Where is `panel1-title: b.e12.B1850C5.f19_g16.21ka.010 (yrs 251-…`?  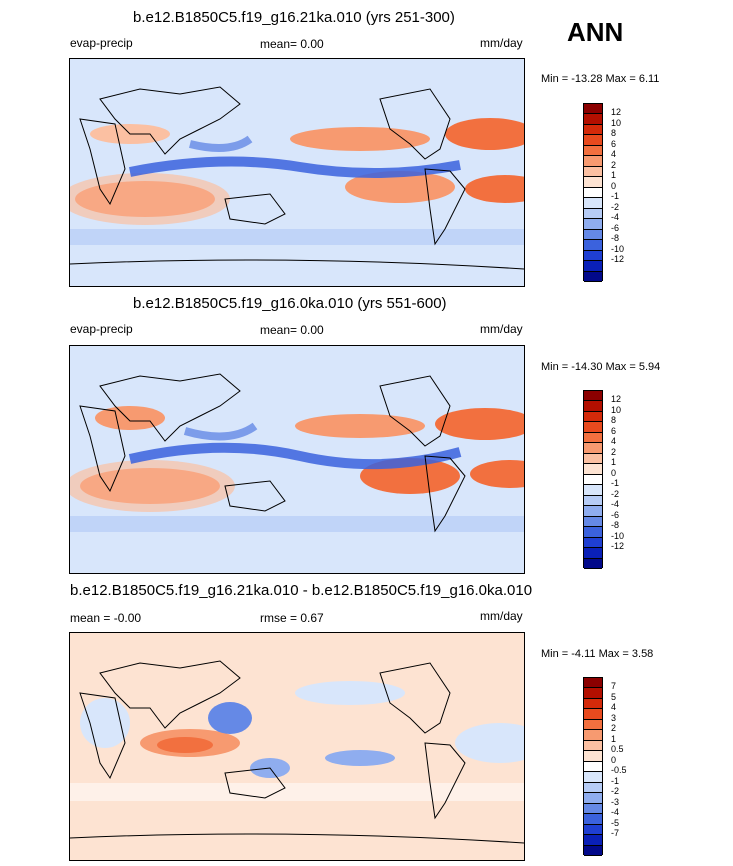
panel1-title: b.e12.B1850C5.f19_g16.21ka.010 (yrs 251-… is located at coordinates (294, 17).